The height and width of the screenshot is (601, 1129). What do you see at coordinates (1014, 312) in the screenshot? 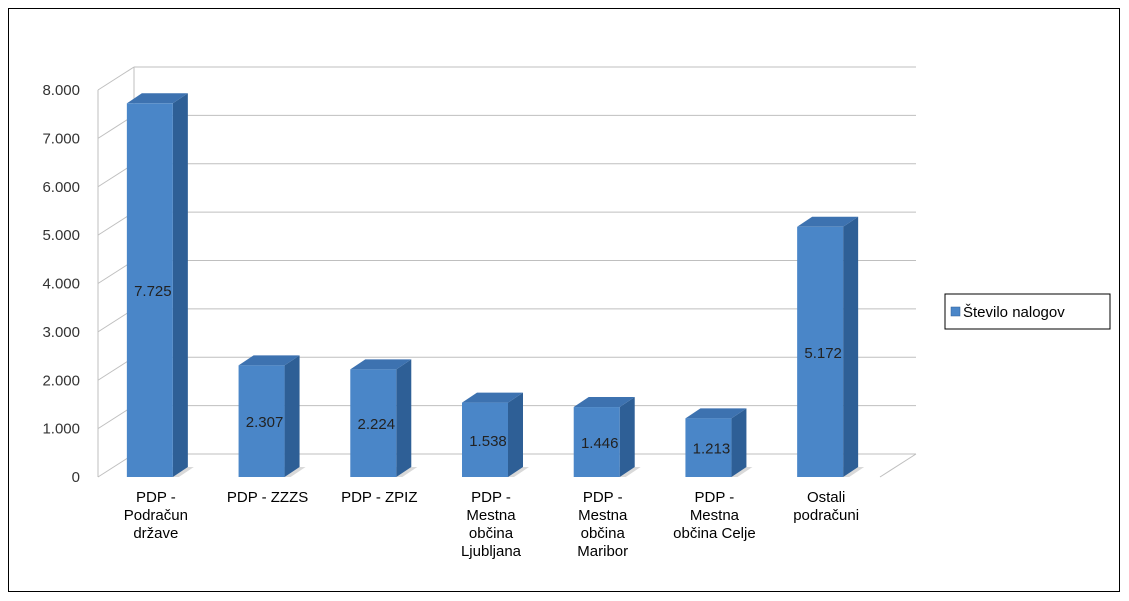
I see `legend-label: Število nalogov` at bounding box center [1014, 312].